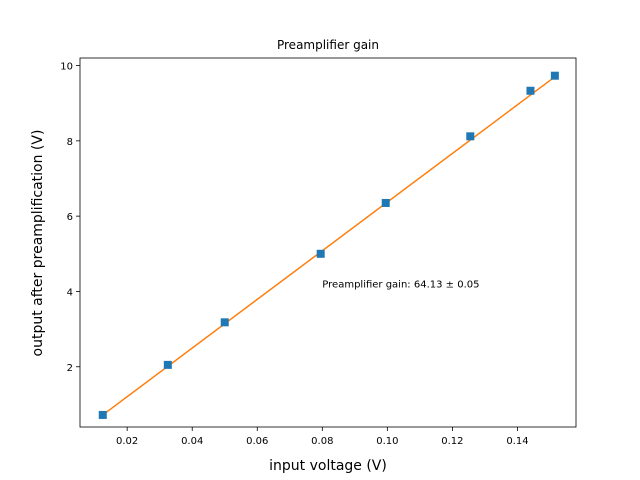 The height and width of the screenshot is (480, 640). I want to click on x-tick-label: 0.08, so click(322, 441).